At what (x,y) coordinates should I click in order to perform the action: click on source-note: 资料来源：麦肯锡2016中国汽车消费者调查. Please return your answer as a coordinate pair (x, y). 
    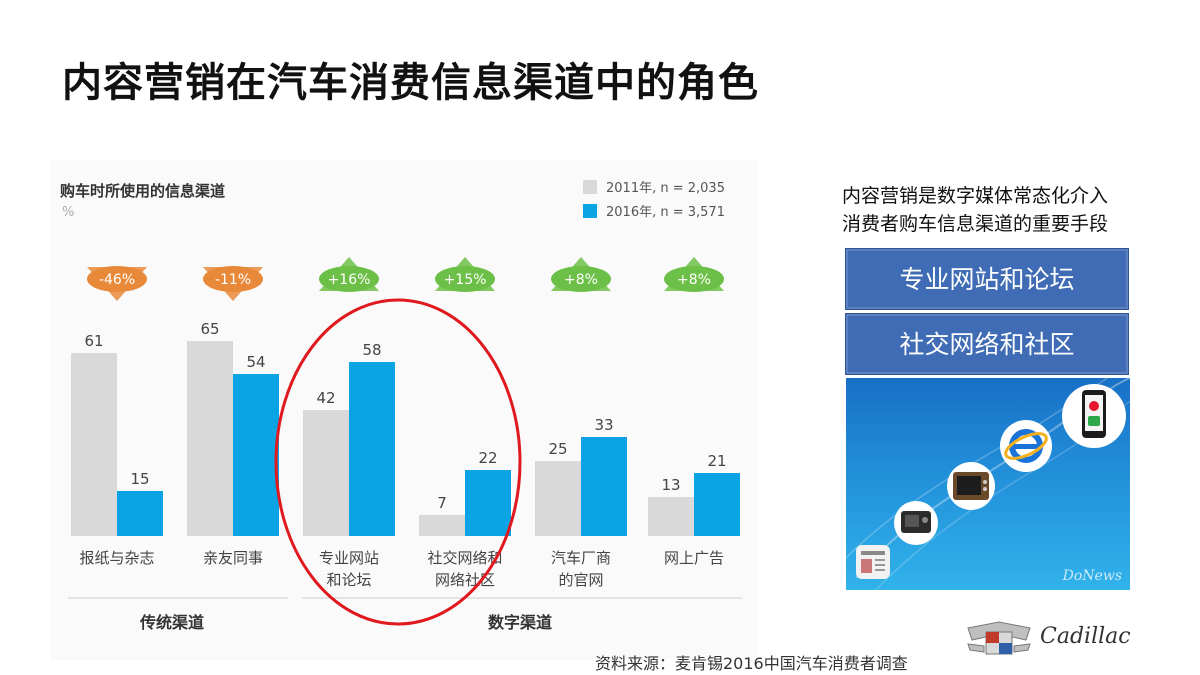
    Looking at the image, I should click on (751, 663).